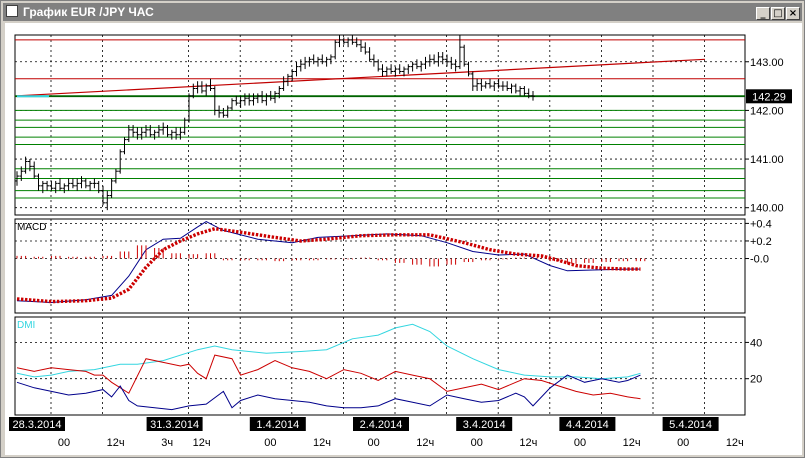 The image size is (805, 458). I want to click on chart-app-icon, so click(12, 11).